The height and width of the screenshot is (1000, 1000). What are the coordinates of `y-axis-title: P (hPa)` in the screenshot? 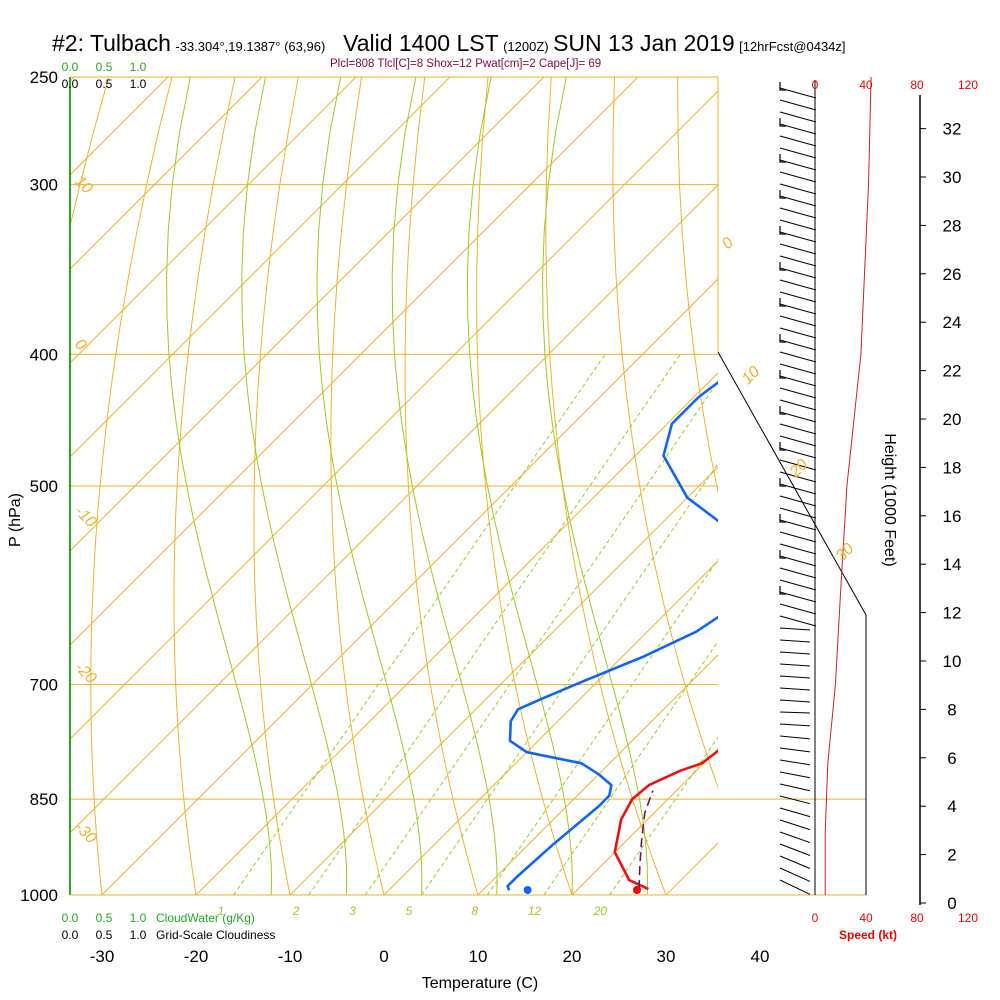 It's located at (15, 520).